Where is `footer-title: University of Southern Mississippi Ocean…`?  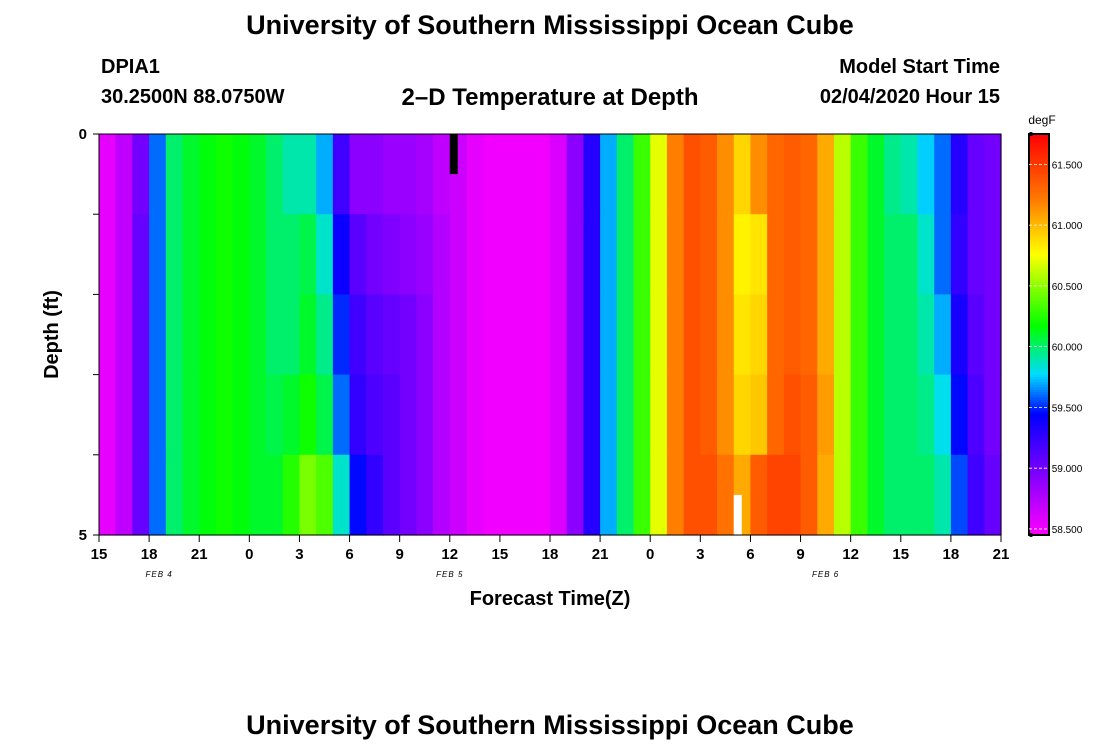
footer-title: University of Southern Mississippi Ocean… is located at coordinates (550, 725).